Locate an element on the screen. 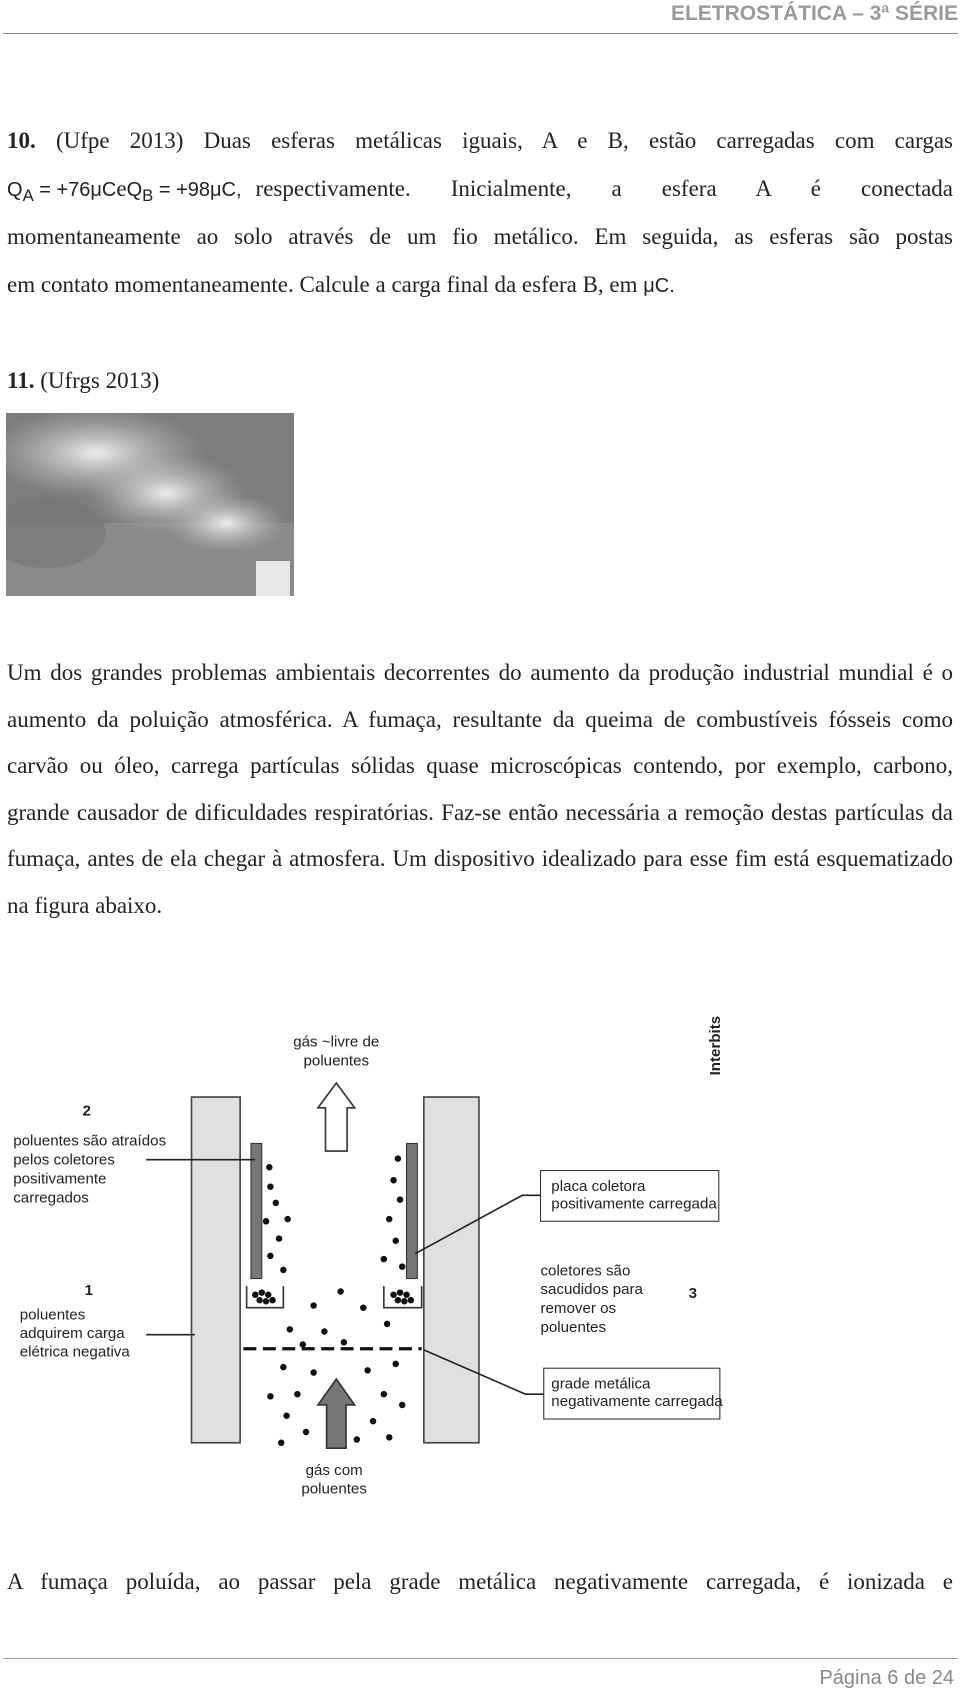 Image resolution: width=960 pixels, height=1697 pixels. footer-rule is located at coordinates (480, 1658).